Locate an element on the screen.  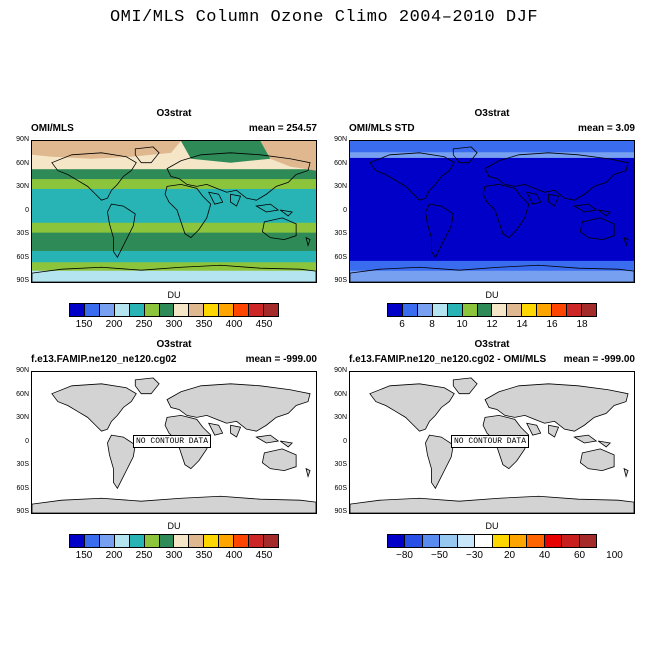
colorbar-tick-label: 20 is located at coordinates (509, 555).